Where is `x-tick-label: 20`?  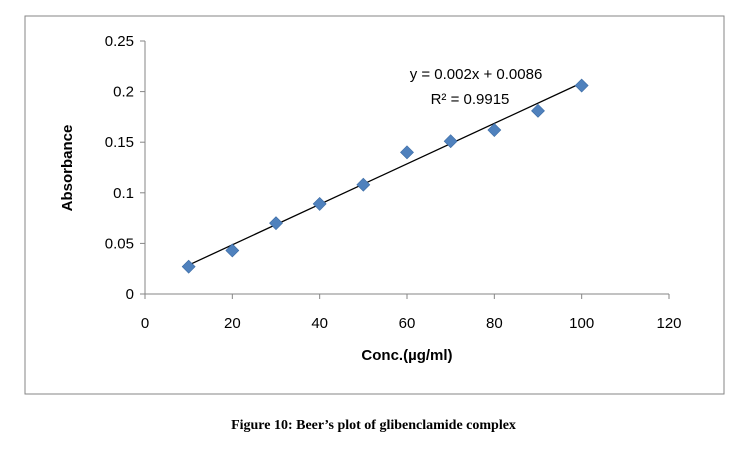 x-tick-label: 20 is located at coordinates (232, 323).